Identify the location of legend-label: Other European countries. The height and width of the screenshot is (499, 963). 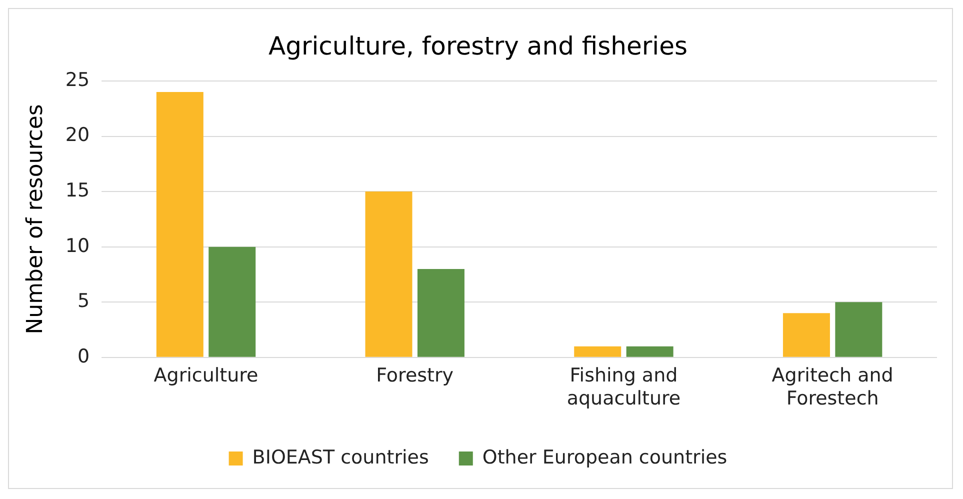
(605, 457).